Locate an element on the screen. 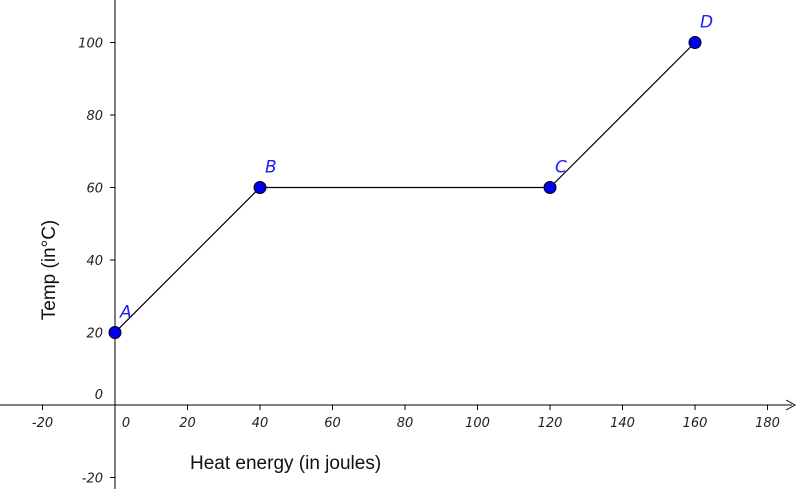 Image resolution: width=800 pixels, height=489 pixels. x-axis-arrow-icon is located at coordinates (791, 405).